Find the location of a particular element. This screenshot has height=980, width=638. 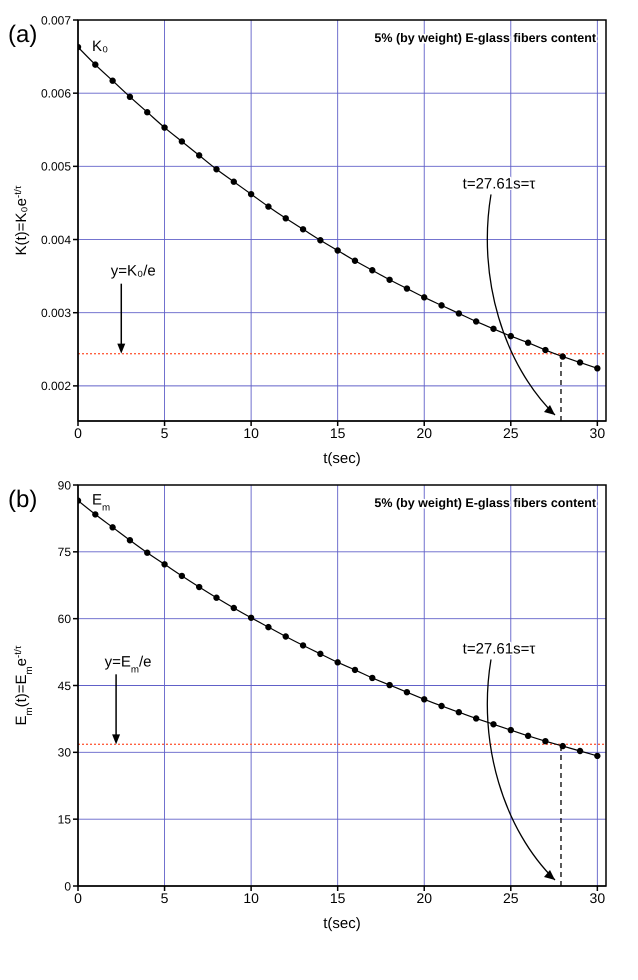

annotation: y=E$_{m}$/e is located at coordinates (128, 664).